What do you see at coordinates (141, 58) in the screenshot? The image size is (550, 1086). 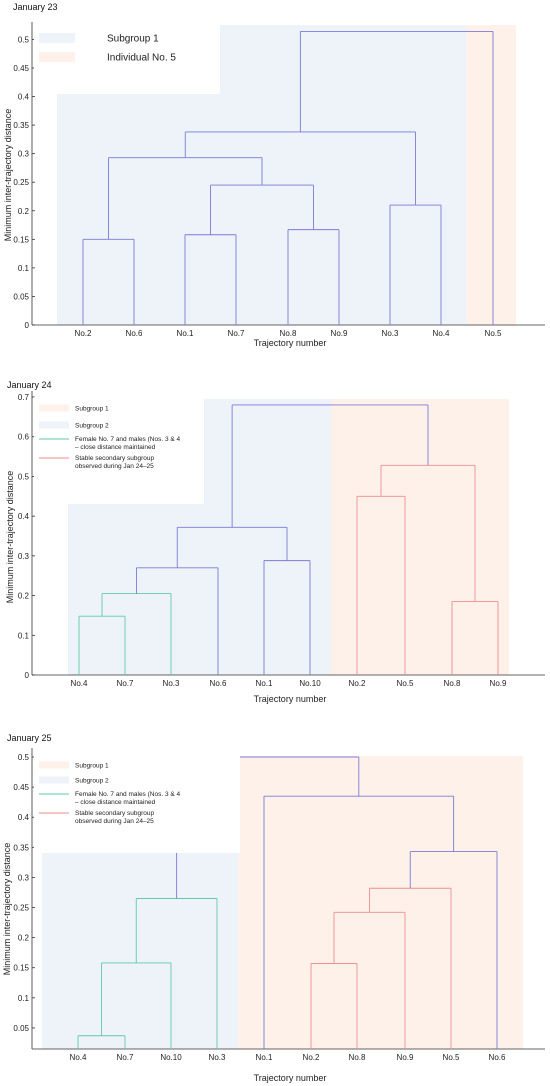 I see `legend-label: Individual No. 5` at bounding box center [141, 58].